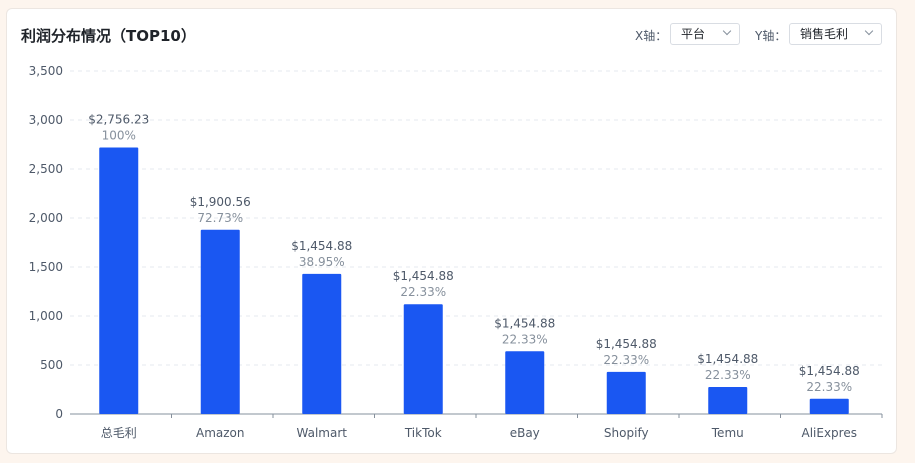 The height and width of the screenshot is (463, 915). Describe the element at coordinates (771, 36) in the screenshot. I see `y-axis-label: Y轴：` at that location.